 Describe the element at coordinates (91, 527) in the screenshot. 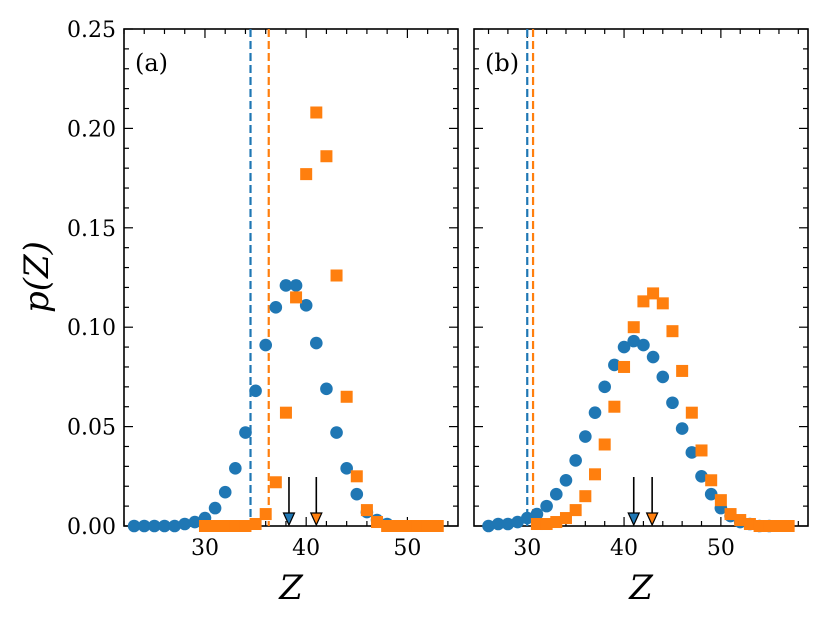

I see `y-tick-label: 0.00` at that location.